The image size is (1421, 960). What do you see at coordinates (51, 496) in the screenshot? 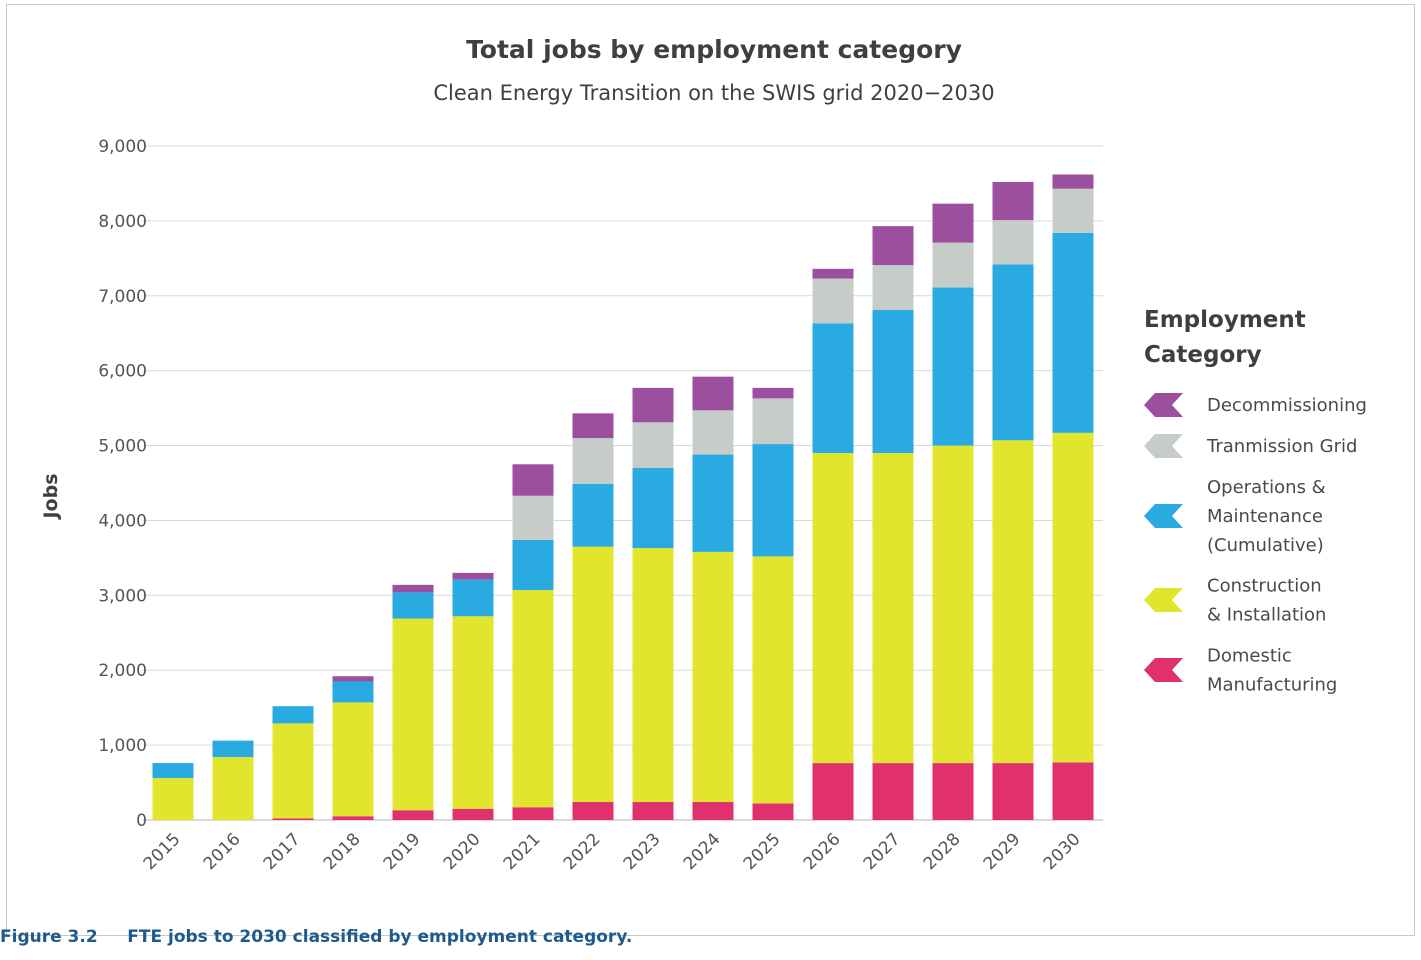
I see `y-axis-label: Jobs` at bounding box center [51, 496].